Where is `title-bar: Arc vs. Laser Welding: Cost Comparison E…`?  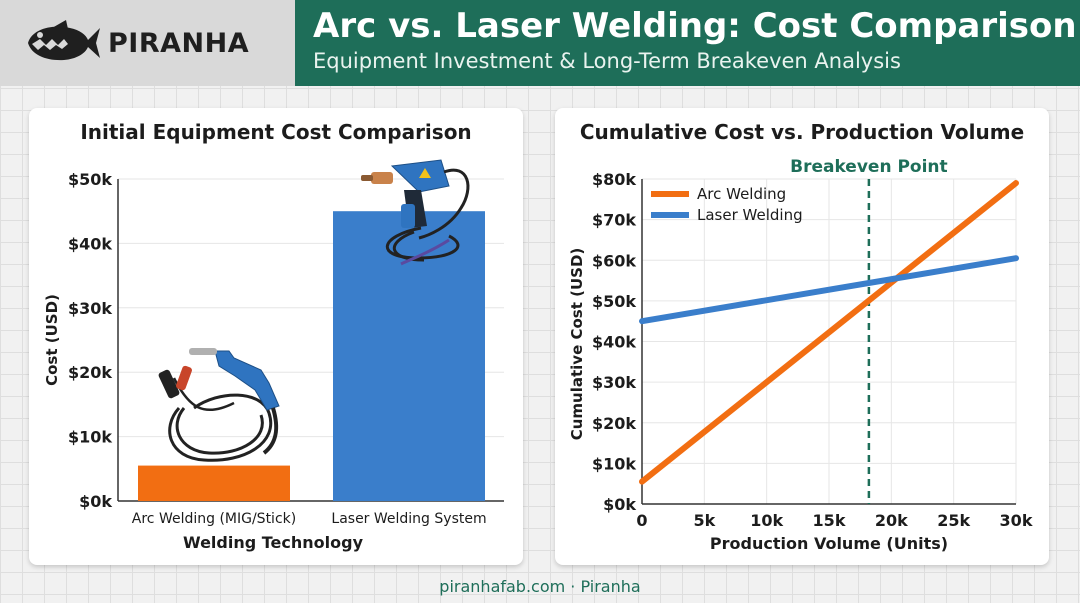 title-bar: Arc vs. Laser Welding: Cost Comparison E… is located at coordinates (687, 43).